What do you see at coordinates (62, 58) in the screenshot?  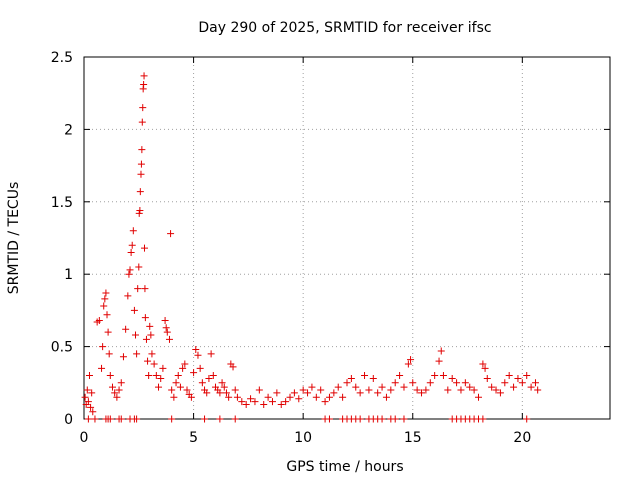 I see `y-tick-label: 2.5` at bounding box center [62, 58].